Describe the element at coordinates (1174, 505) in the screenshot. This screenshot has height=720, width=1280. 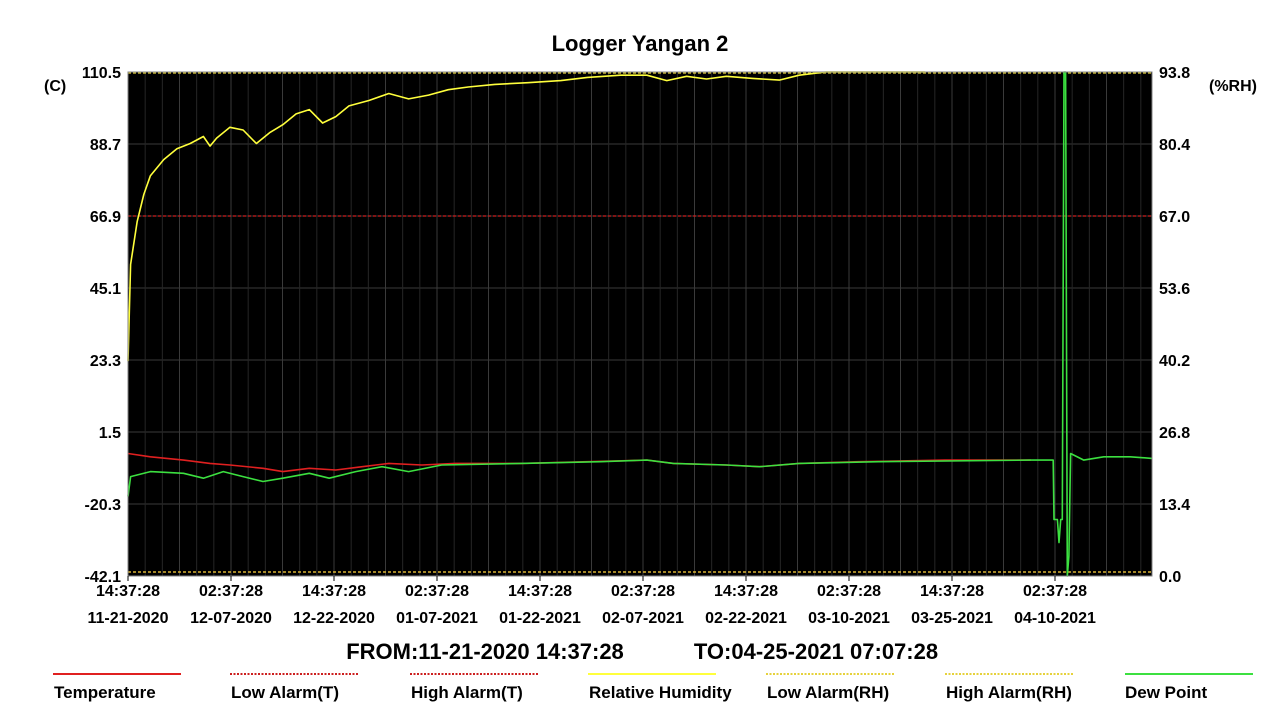
I see `right-tick-label: 13.4` at that location.